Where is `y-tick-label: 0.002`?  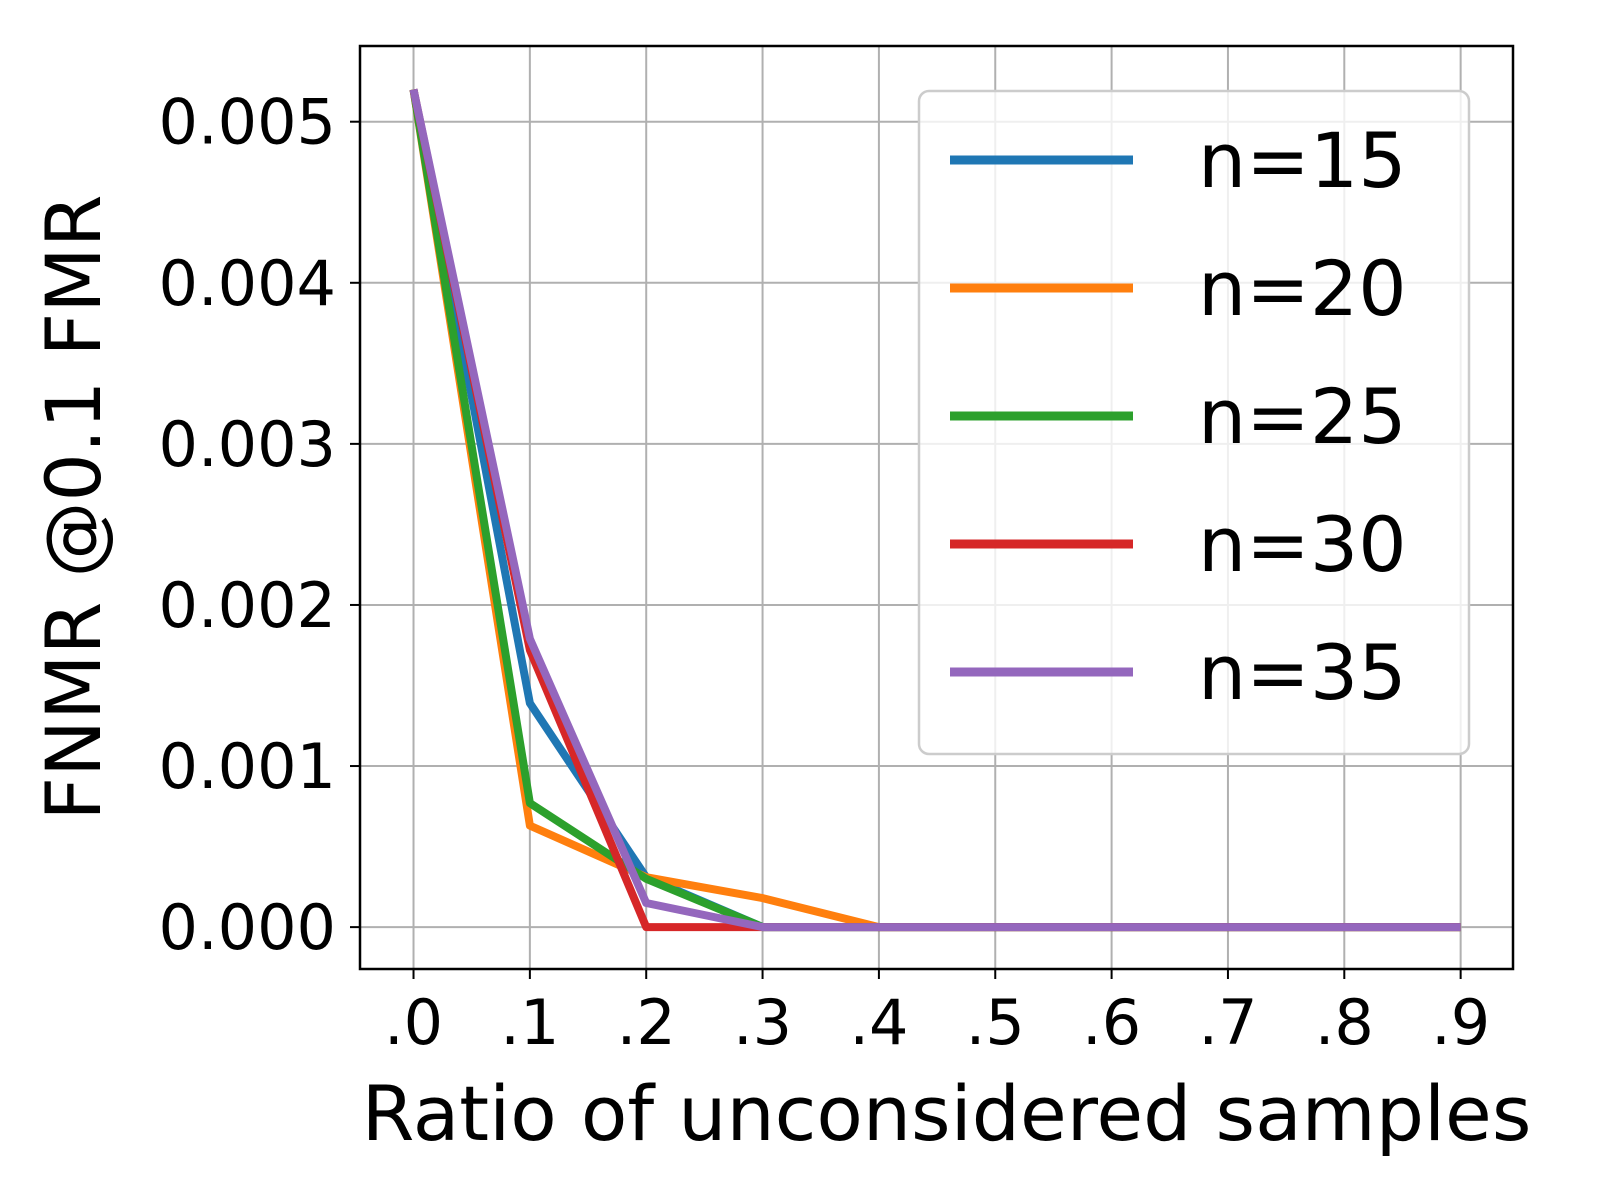 y-tick-label: 0.002 is located at coordinates (248, 605).